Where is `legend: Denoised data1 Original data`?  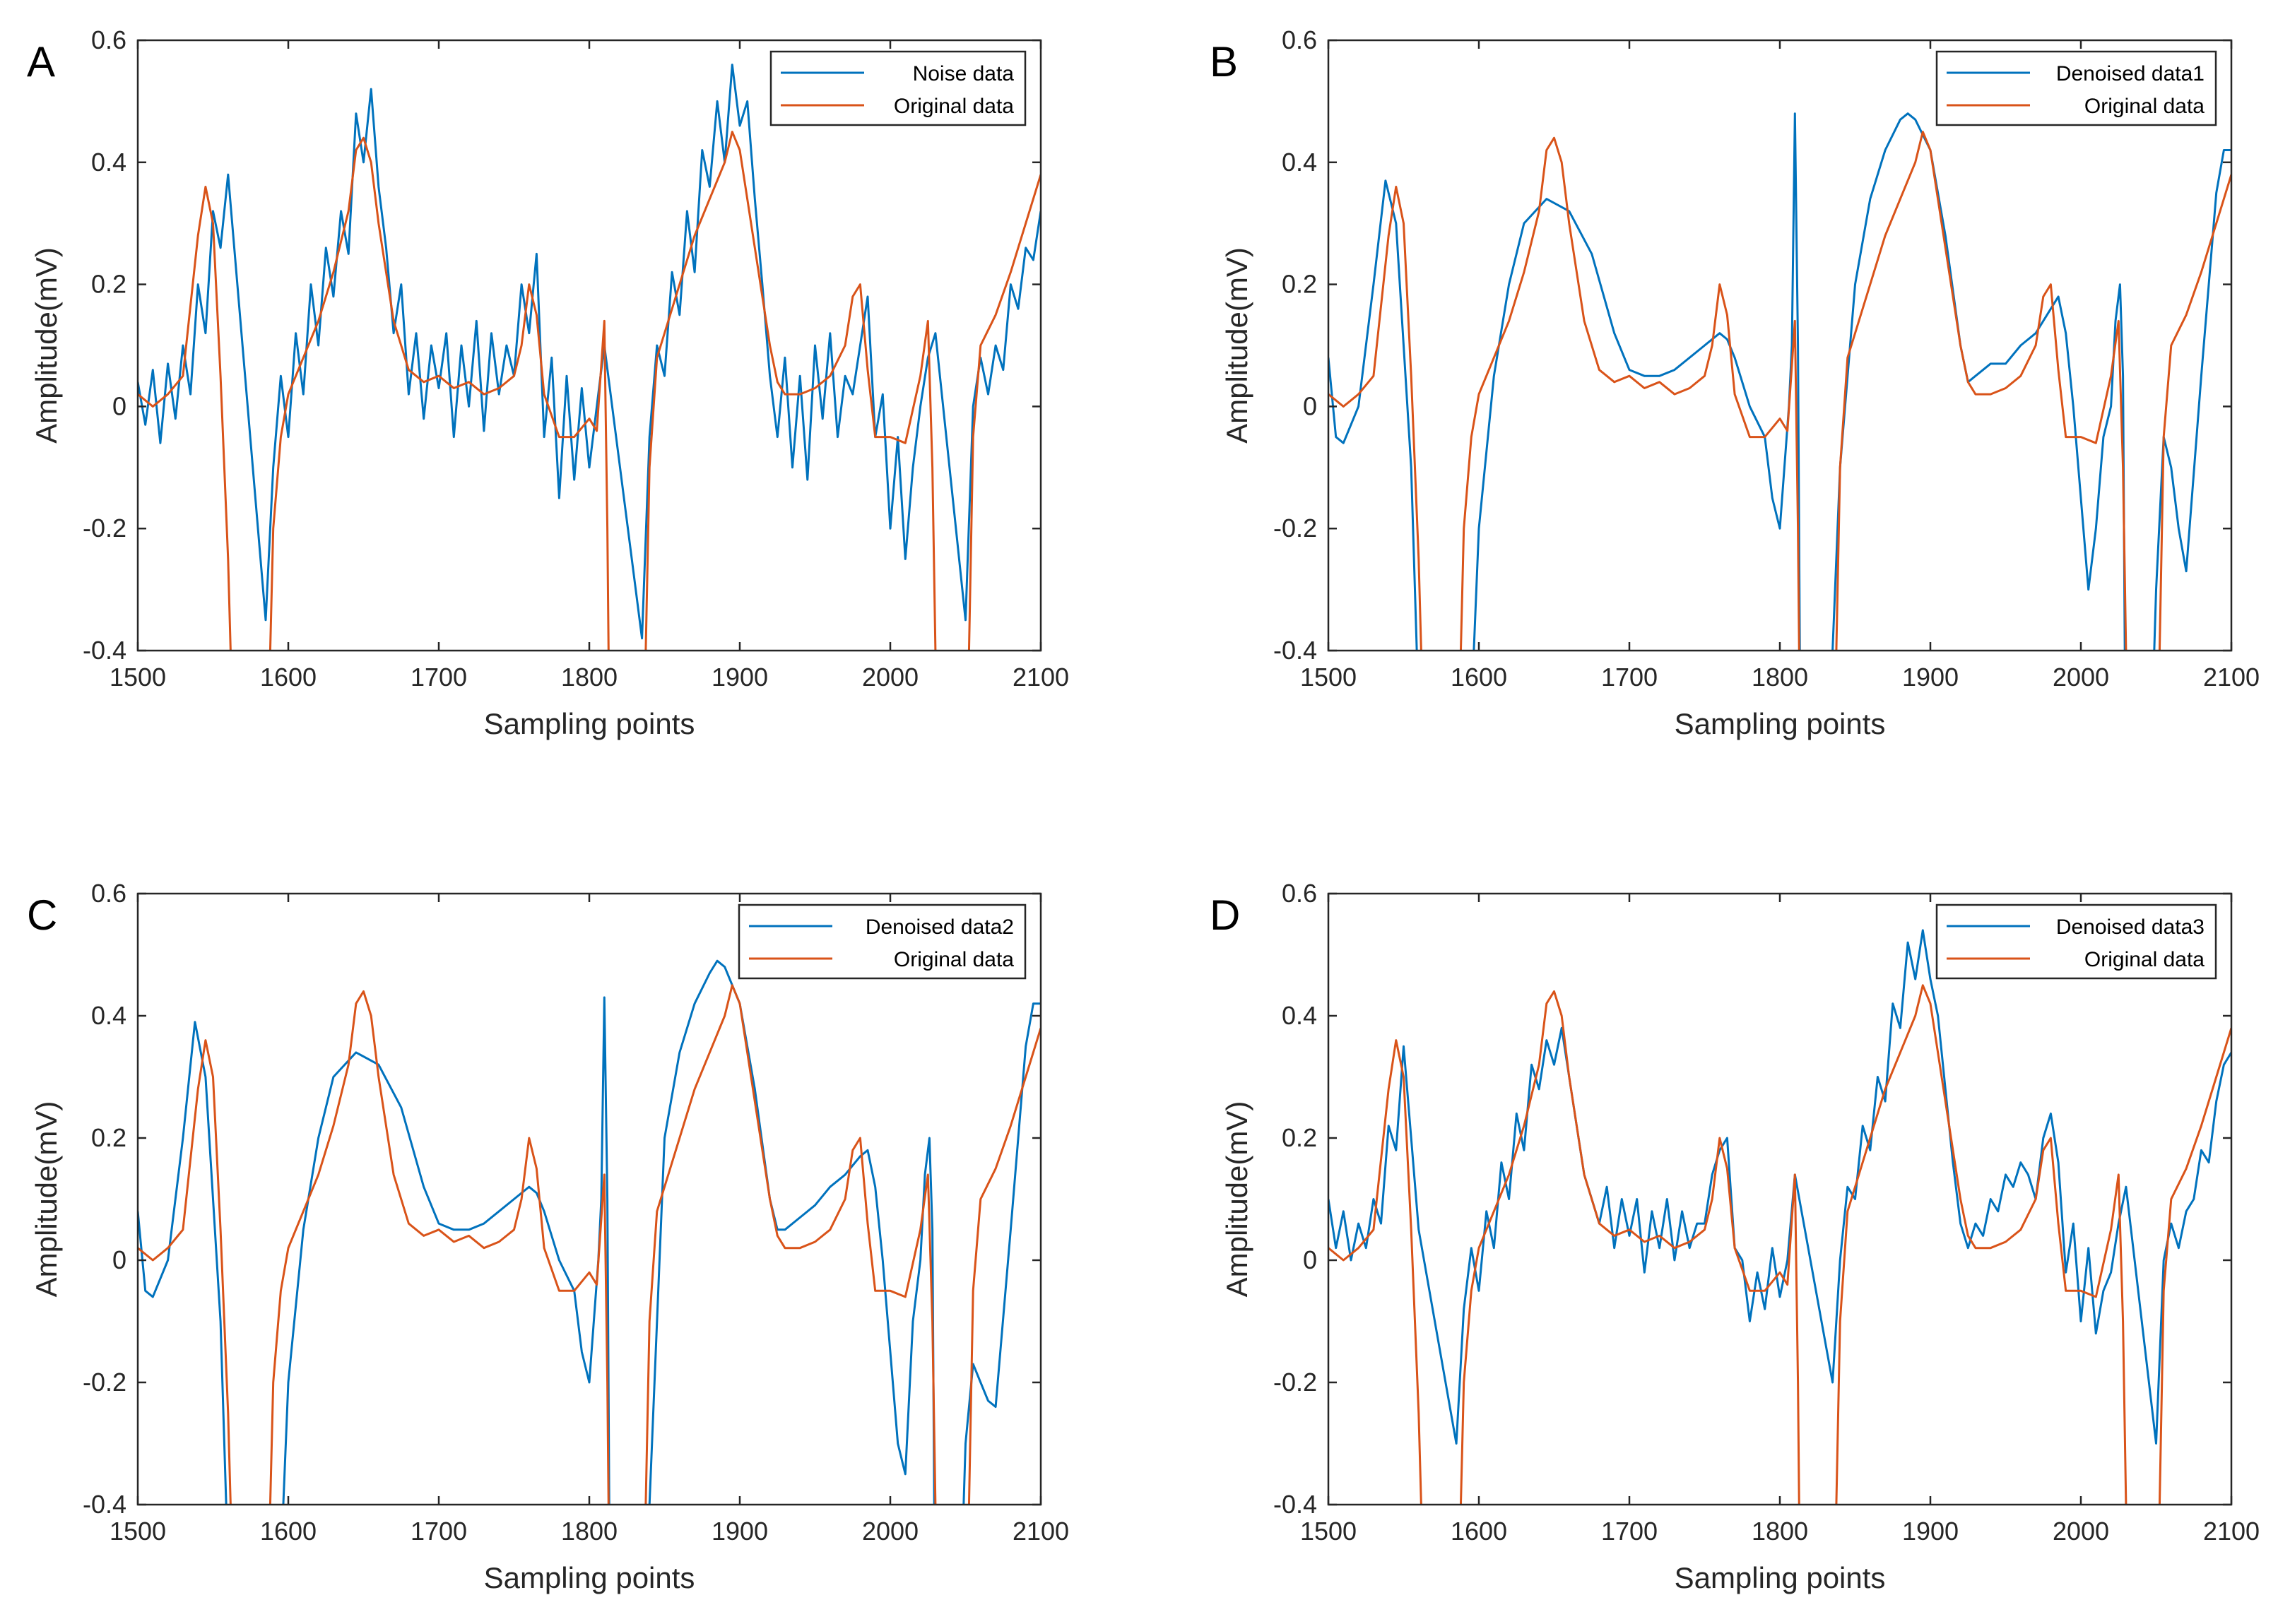
legend: Denoised data1 Original data is located at coordinates (2076, 88).